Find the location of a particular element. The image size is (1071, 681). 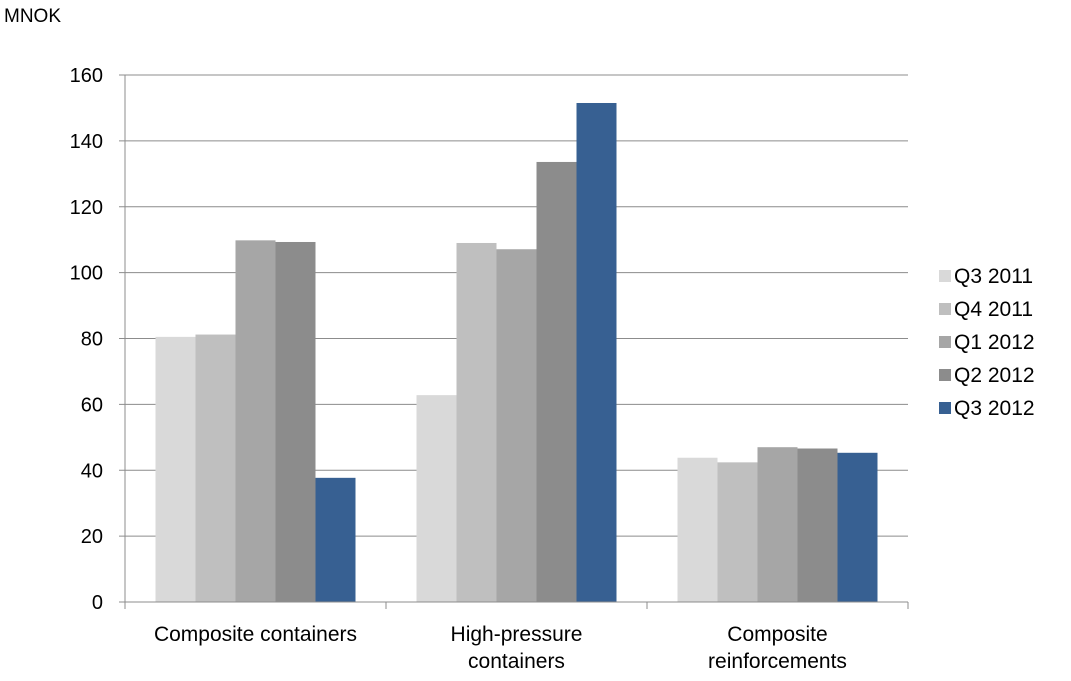

legend: Q3 2011 Q4 2011 Q1 2012 Q2 2012 Q3 2012 is located at coordinates (987, 342).